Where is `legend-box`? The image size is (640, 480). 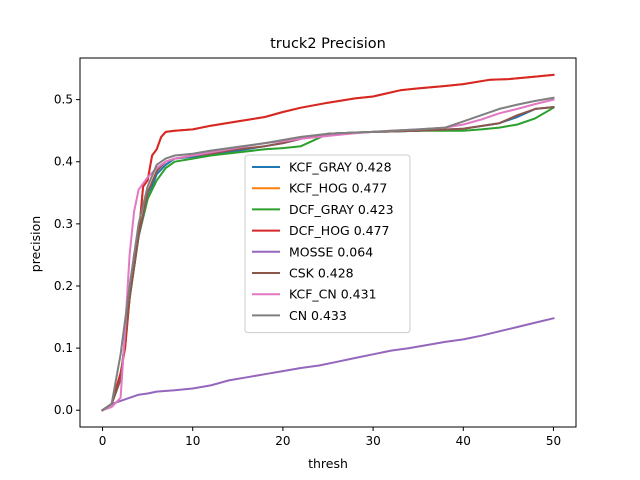 legend-box is located at coordinates (327, 244).